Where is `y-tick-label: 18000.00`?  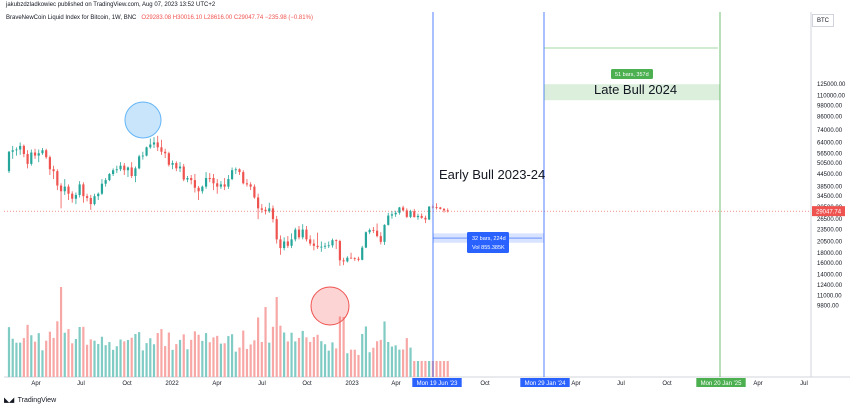
y-tick-label: 18000.00 is located at coordinates (830, 254).